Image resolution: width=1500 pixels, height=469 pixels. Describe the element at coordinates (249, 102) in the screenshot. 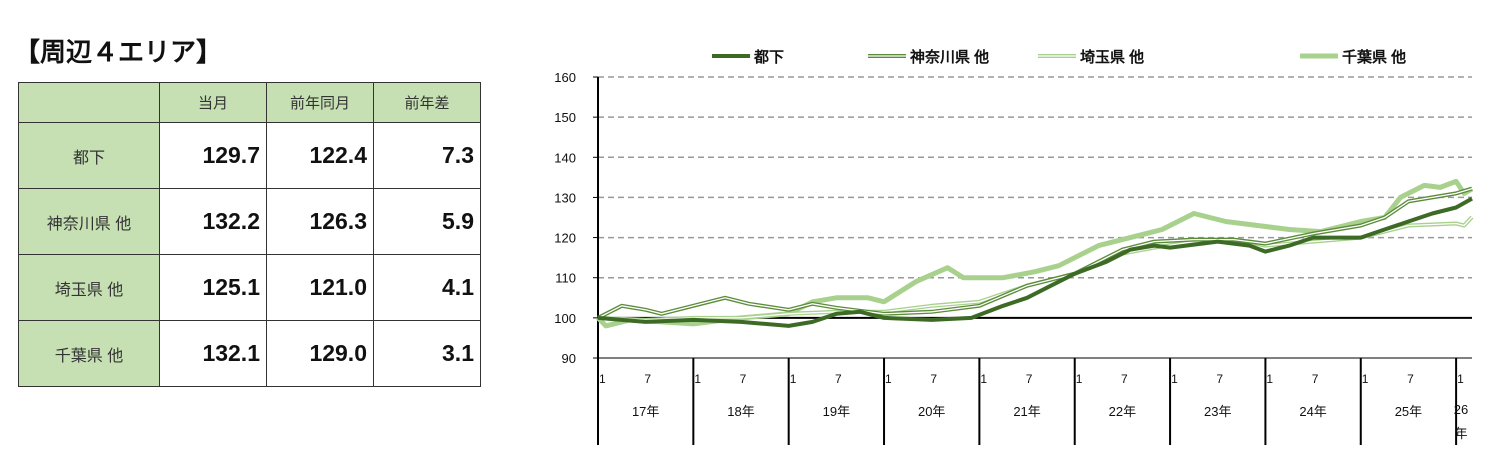

I see `table-header-row: 当月 前年同月 前年差` at that location.